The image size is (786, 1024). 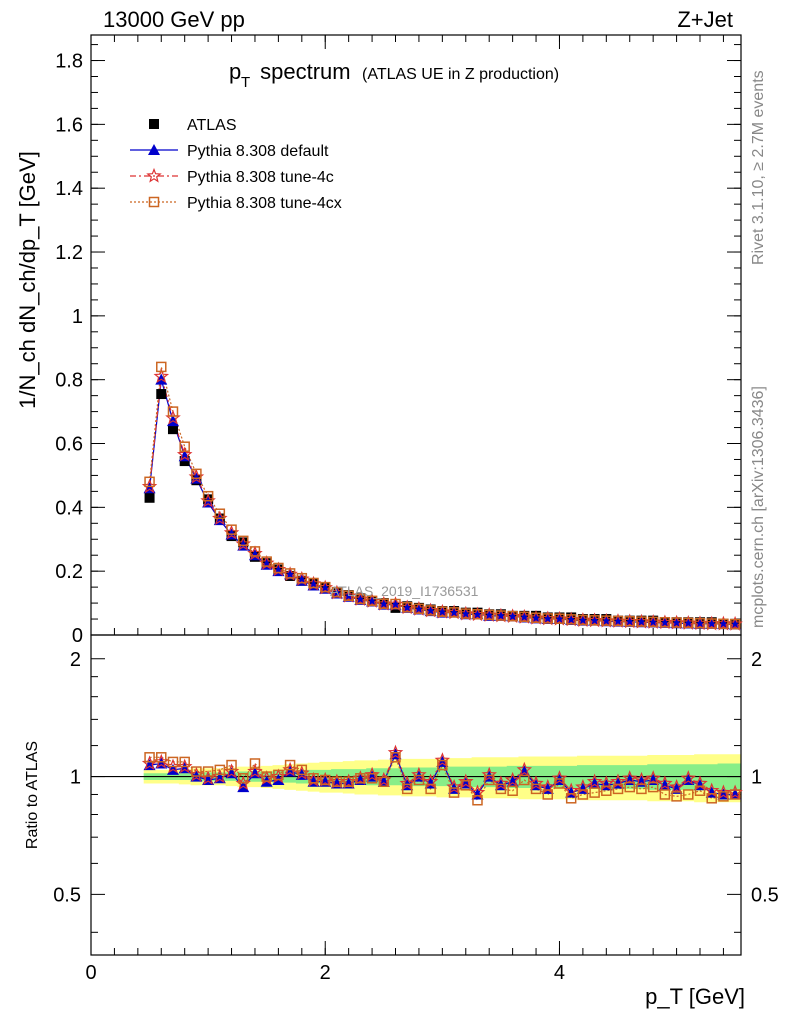 What do you see at coordinates (32, 795) in the screenshot?
I see `y-axis-label-ratio: Ratio to ATLAS` at bounding box center [32, 795].